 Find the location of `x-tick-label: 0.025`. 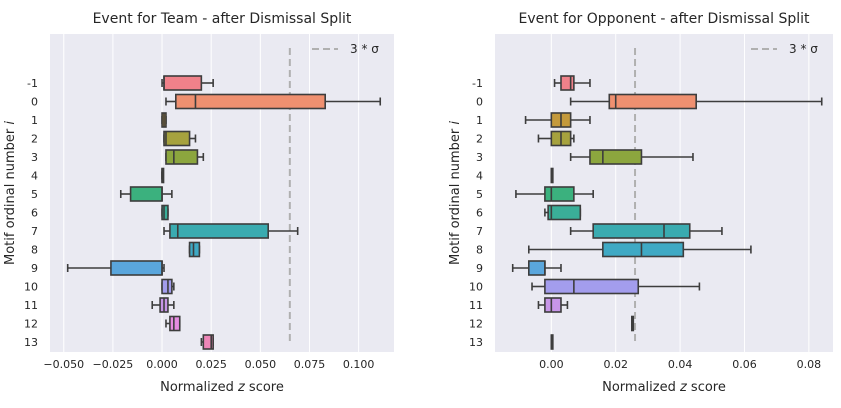

x-tick-label: 0.025 is located at coordinates (211, 364).